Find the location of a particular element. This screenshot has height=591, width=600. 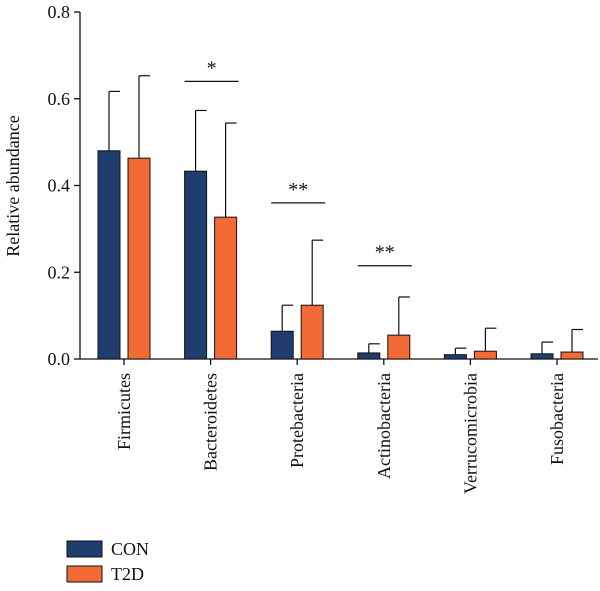

legend: CON T2D is located at coordinates (107, 561).